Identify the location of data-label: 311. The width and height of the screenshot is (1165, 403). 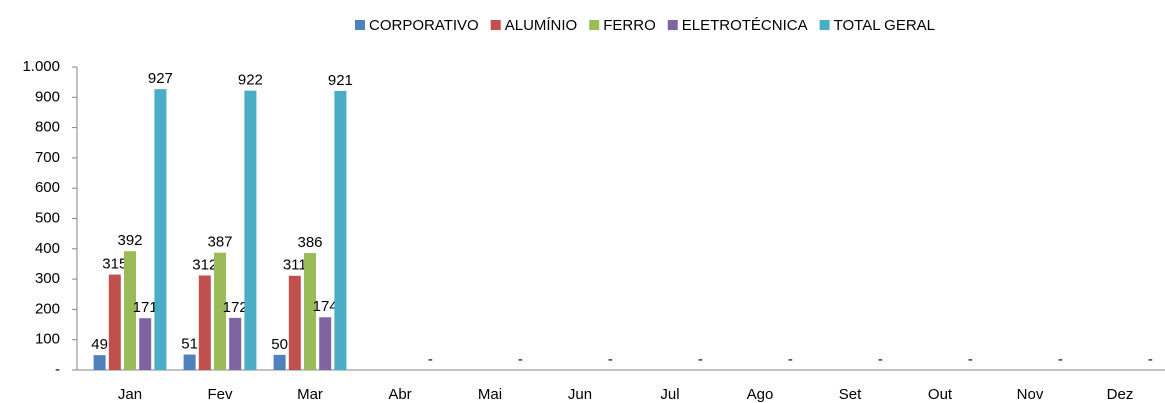
(295, 265).